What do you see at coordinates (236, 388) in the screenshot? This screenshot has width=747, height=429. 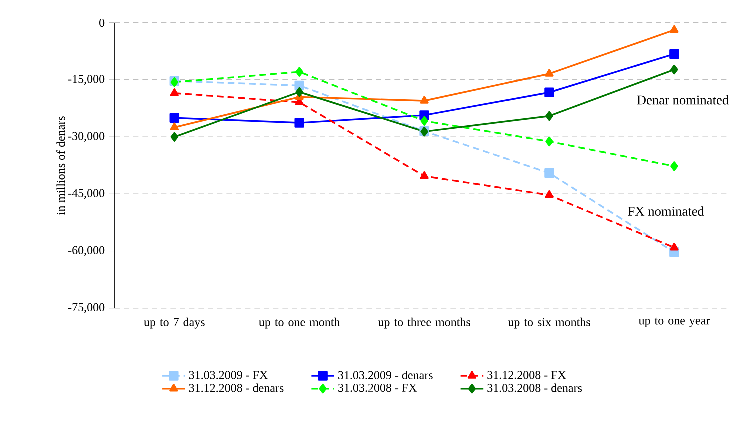 I see `legend-label: 31.12.2008 - denars` at bounding box center [236, 388].